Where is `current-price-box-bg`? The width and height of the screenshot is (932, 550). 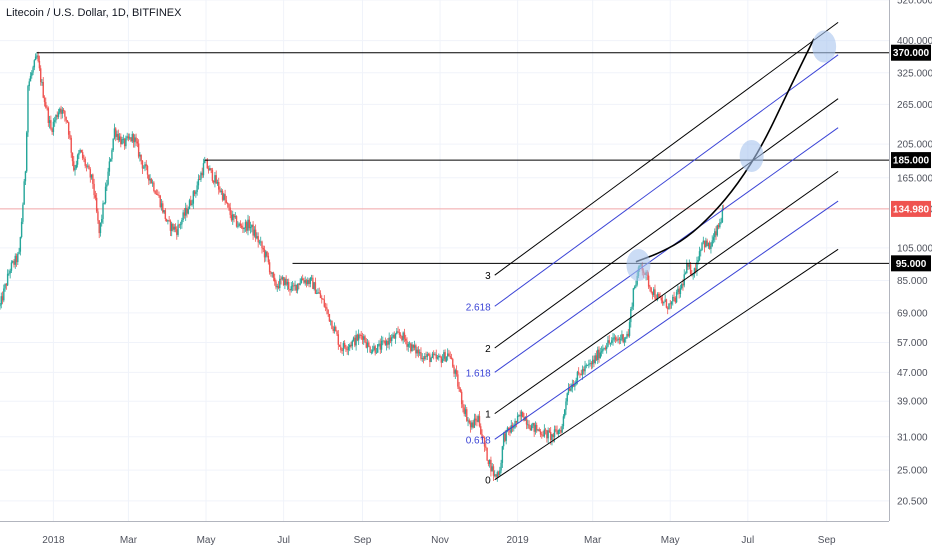
current-price-box-bg is located at coordinates (911, 208).